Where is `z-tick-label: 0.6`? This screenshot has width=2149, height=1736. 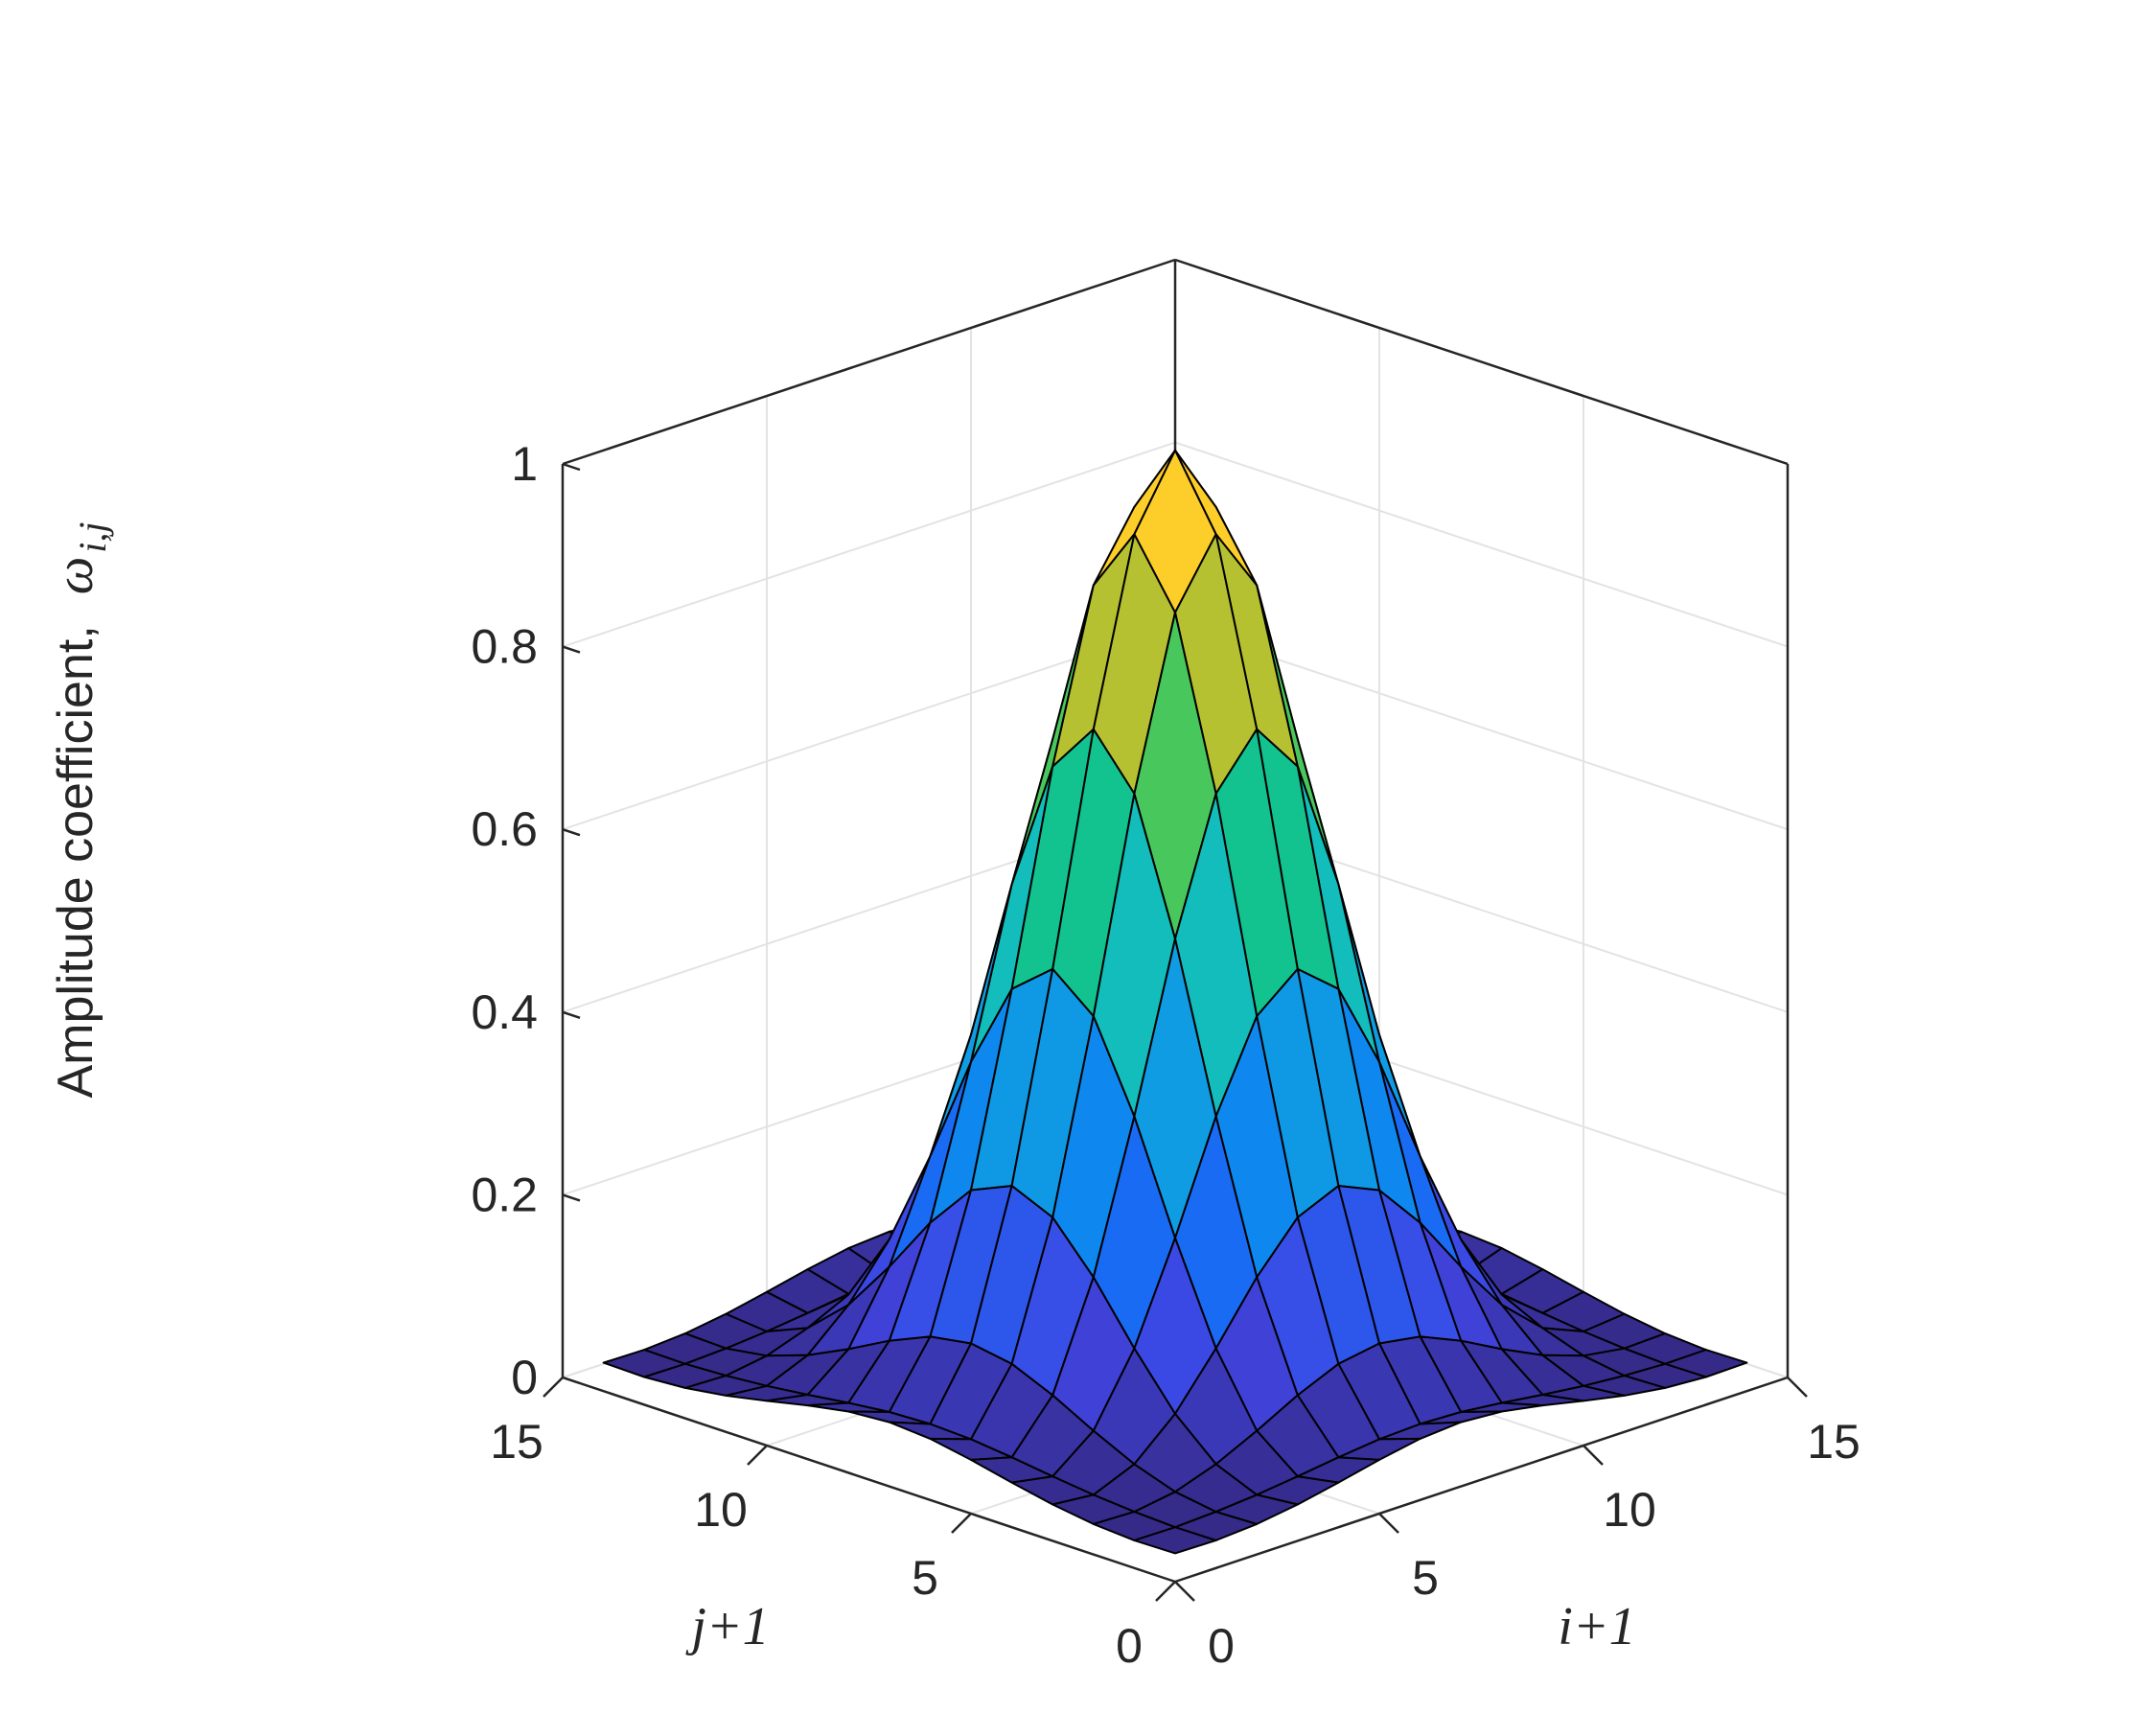
z-tick-label: 0.6 is located at coordinates (505, 829).